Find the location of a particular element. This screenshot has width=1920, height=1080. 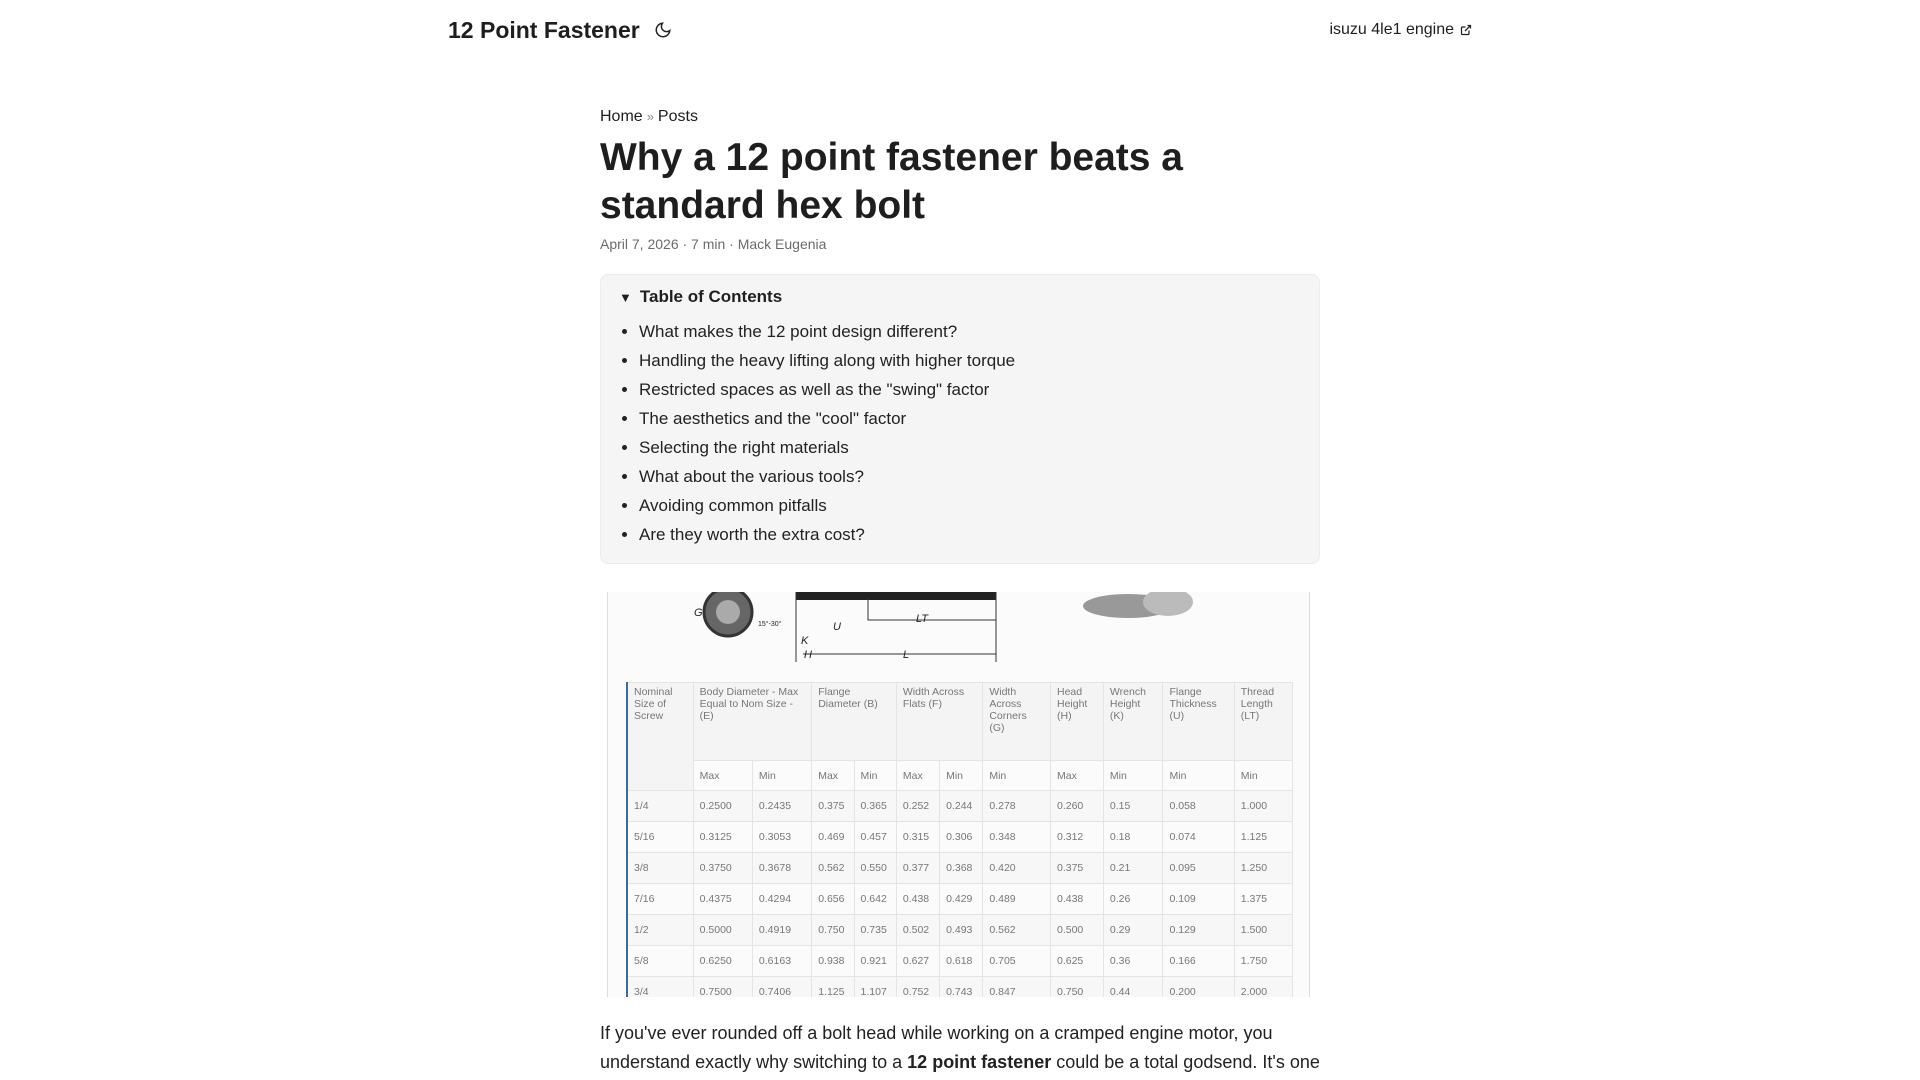

table-cell: 0.348 is located at coordinates (1016, 837).